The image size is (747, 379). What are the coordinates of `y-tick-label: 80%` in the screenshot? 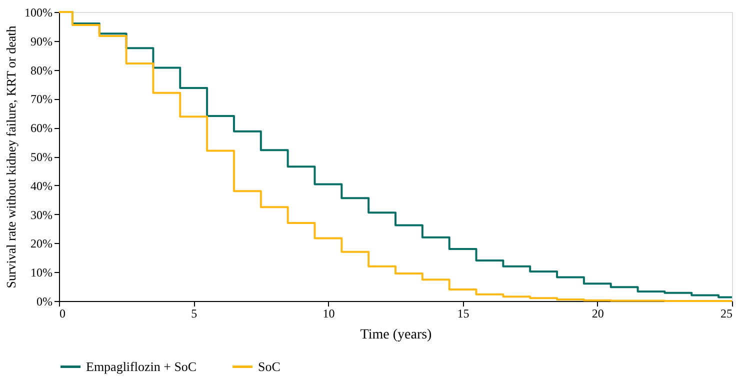 It's located at (41, 70).